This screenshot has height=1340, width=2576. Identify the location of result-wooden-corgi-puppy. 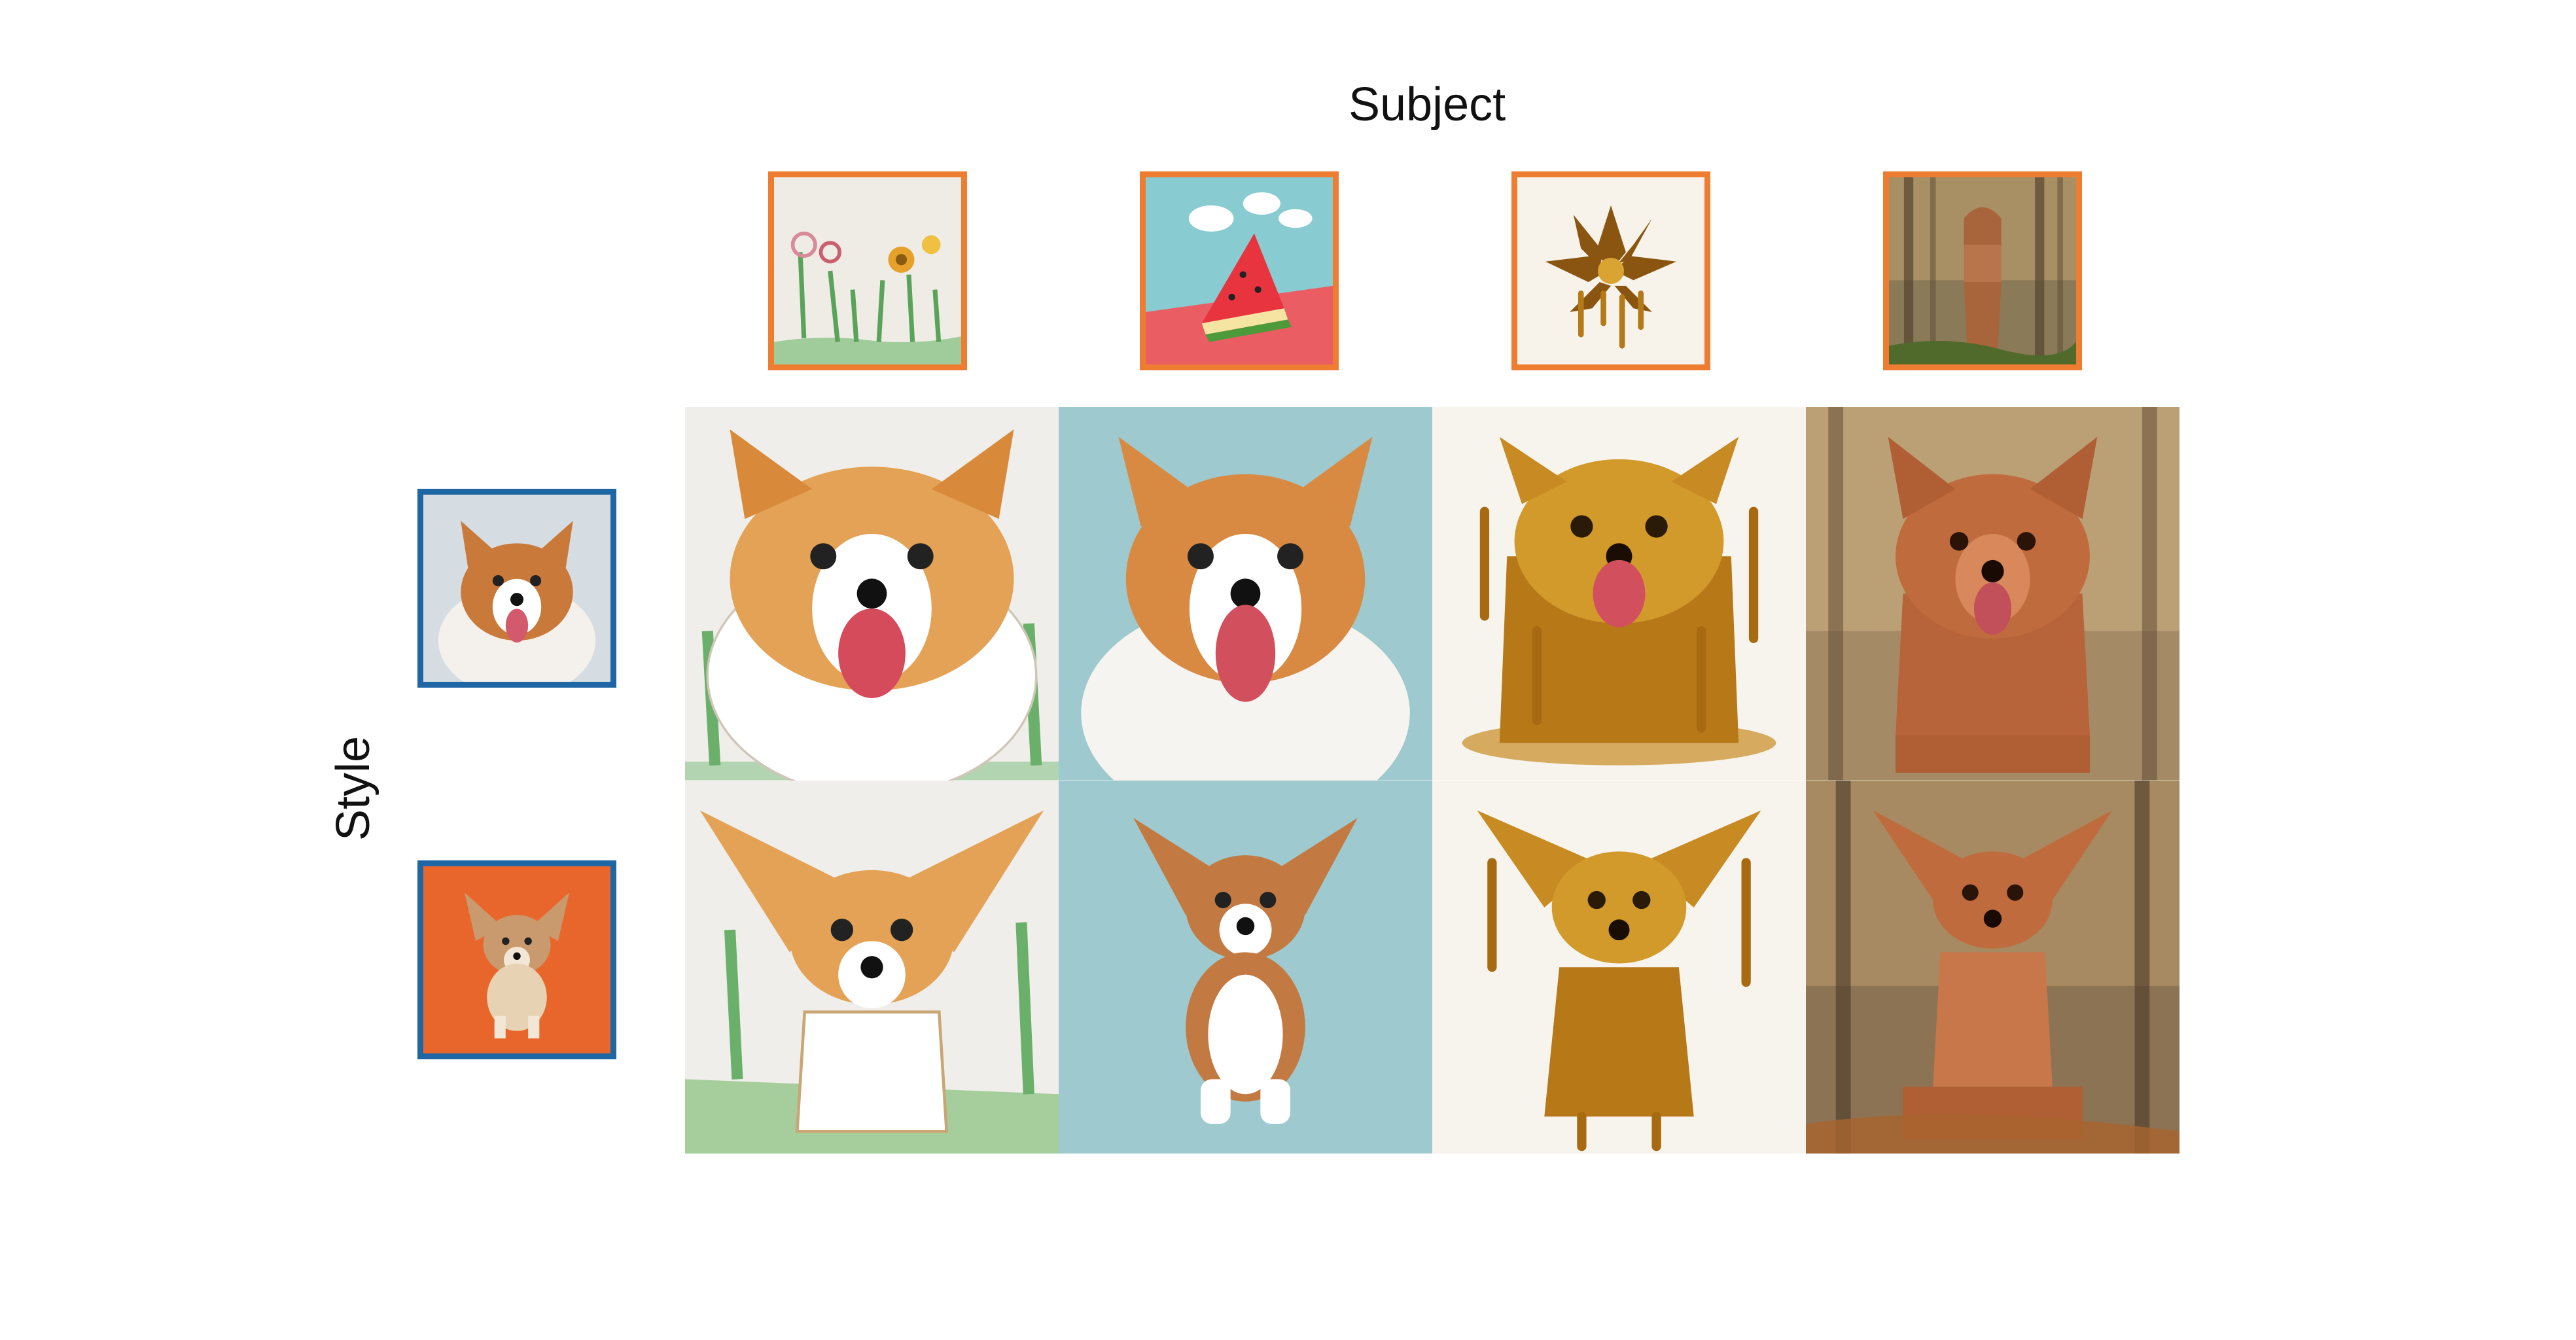
(1992, 967).